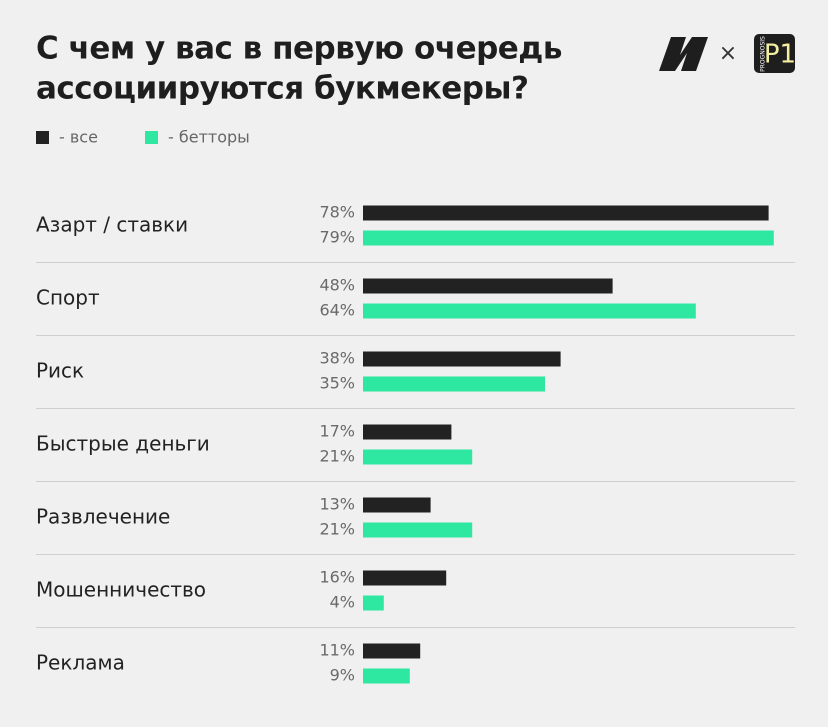 The image size is (828, 727). What do you see at coordinates (60, 371) in the screenshot?
I see `category-label: Риск` at bounding box center [60, 371].